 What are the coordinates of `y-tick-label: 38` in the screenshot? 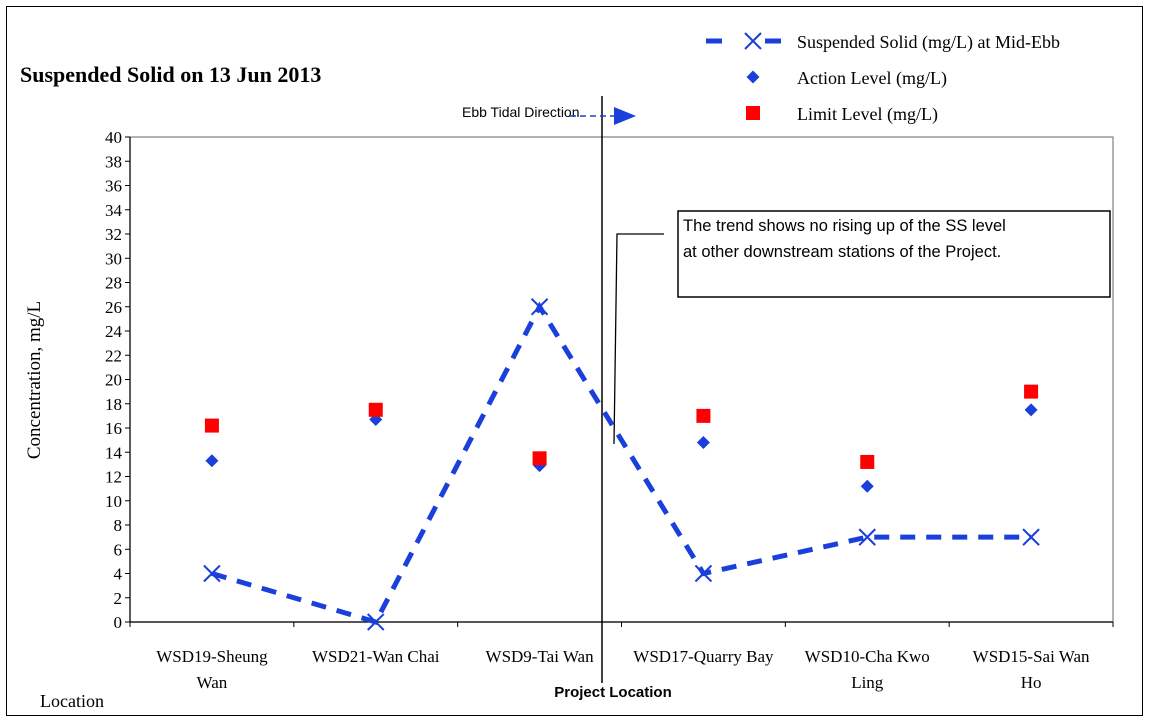 It's located at (113, 161).